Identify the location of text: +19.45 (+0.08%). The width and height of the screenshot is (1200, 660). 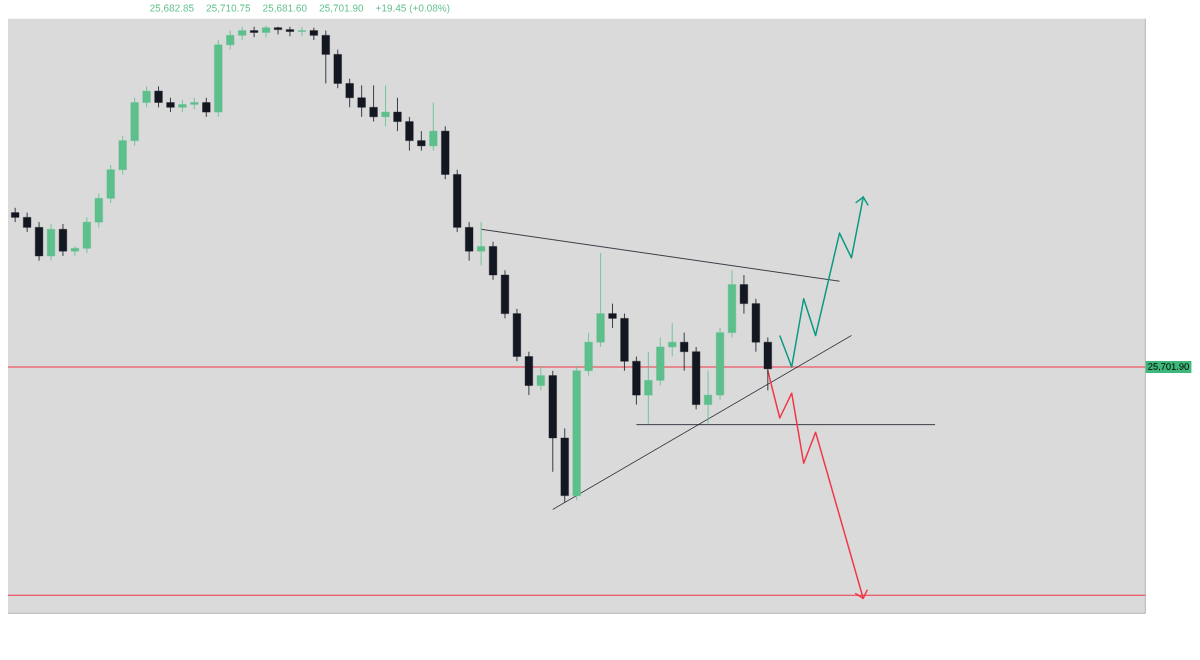
(413, 9).